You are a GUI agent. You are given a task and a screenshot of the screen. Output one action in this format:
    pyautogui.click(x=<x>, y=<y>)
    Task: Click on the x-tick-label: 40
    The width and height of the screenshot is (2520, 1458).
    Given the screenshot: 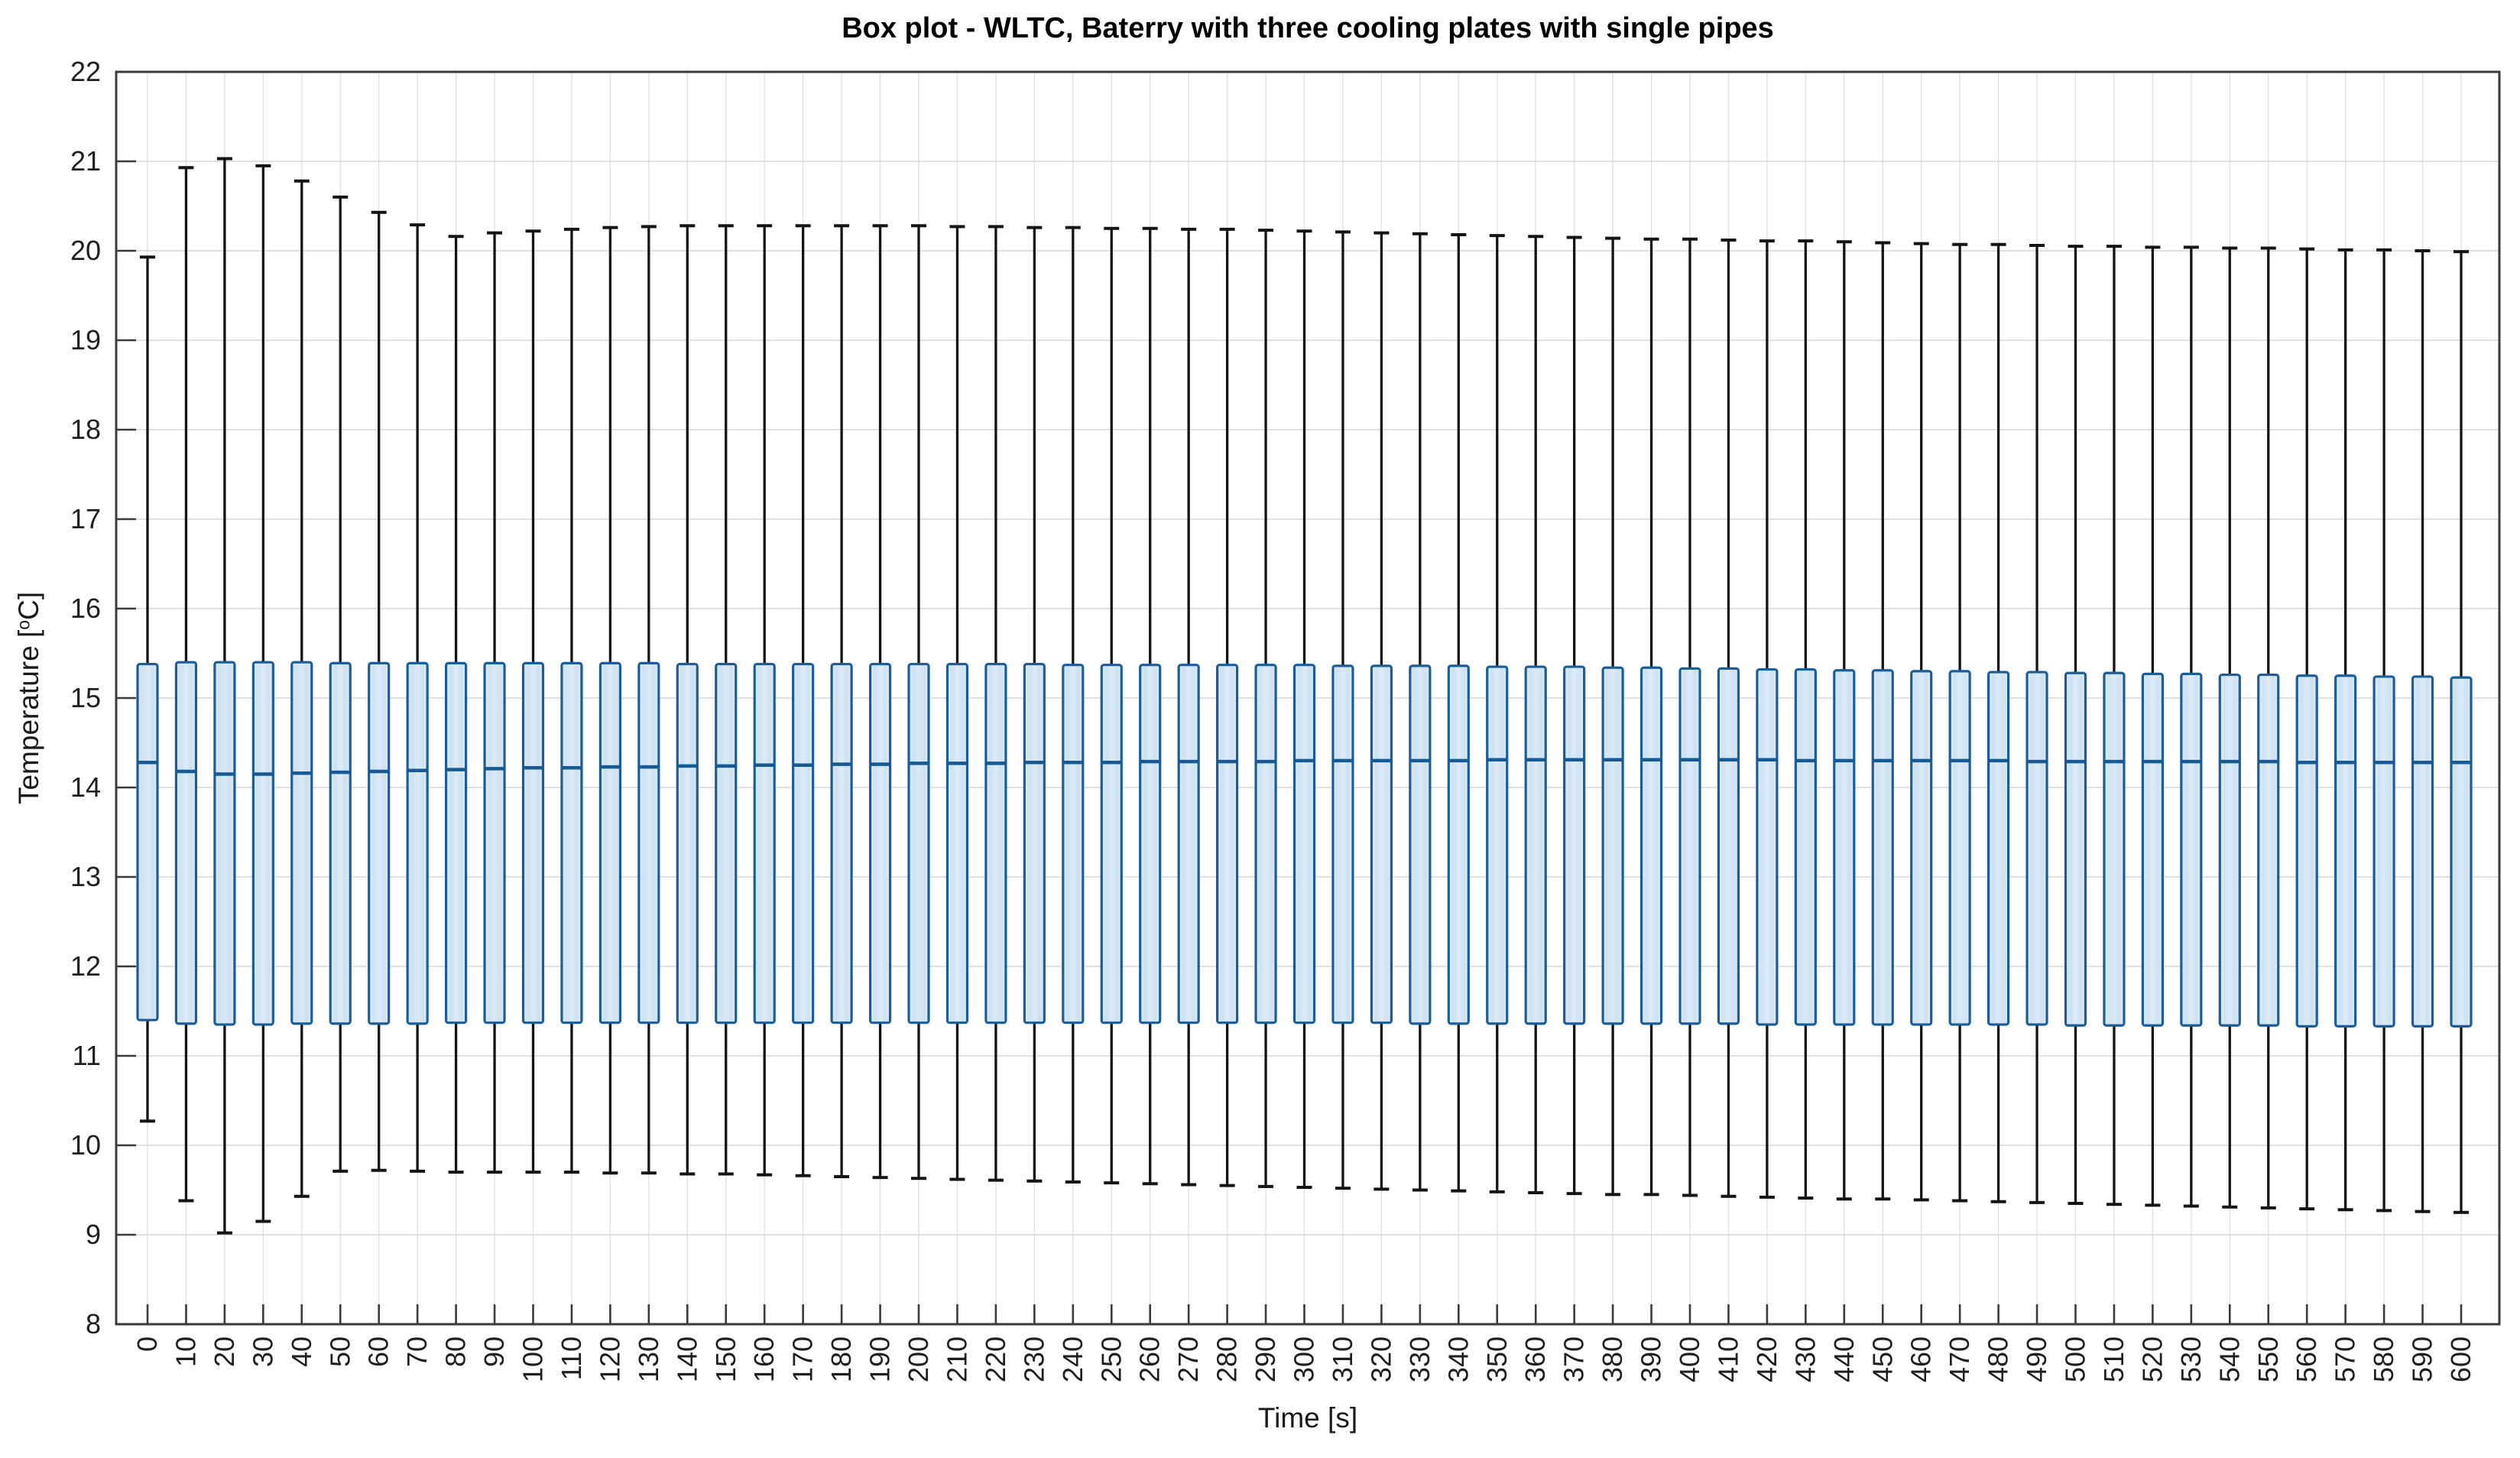 What is the action you would take?
    pyautogui.click(x=301, y=1351)
    